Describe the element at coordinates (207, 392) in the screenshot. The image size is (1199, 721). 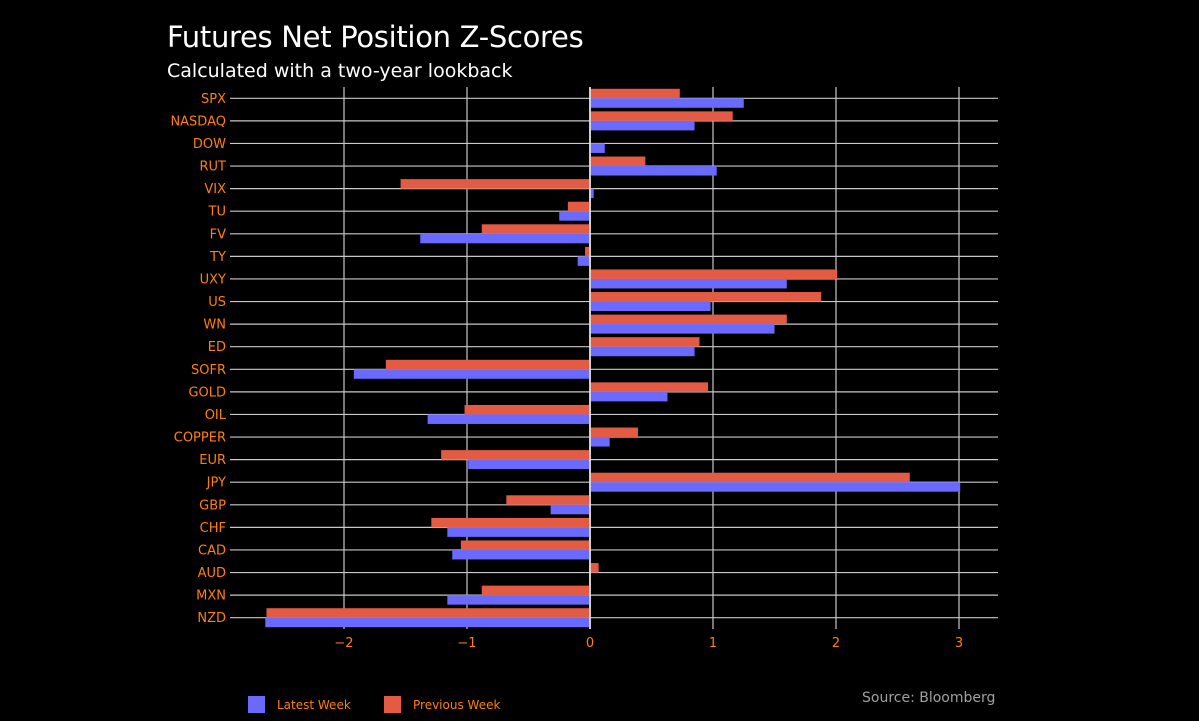
I see `category-label: GOLD` at that location.